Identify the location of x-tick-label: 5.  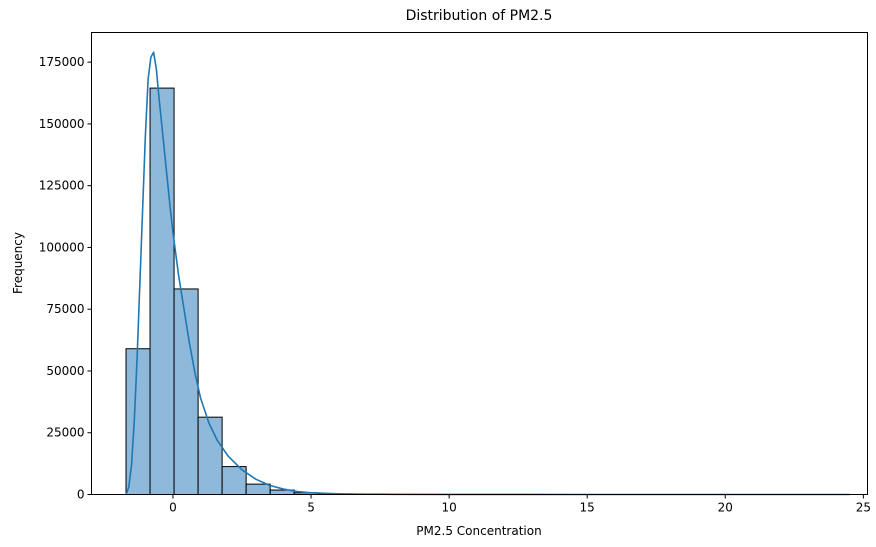
(311, 508).